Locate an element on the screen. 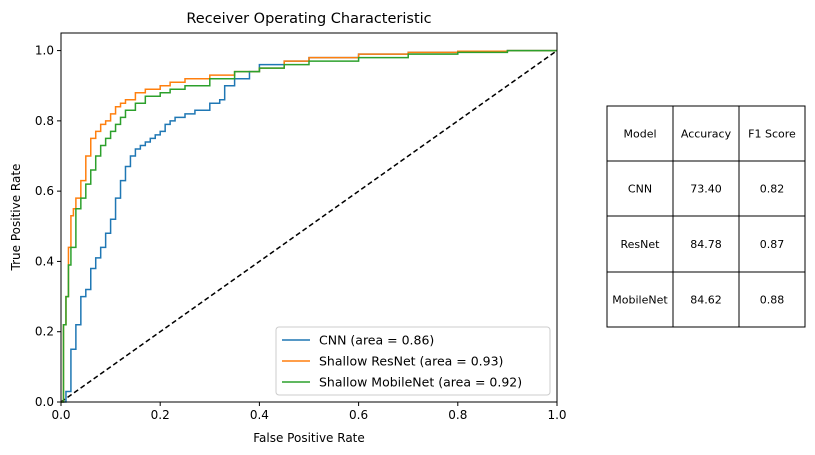  x-tick-label: 0.6 is located at coordinates (358, 415).